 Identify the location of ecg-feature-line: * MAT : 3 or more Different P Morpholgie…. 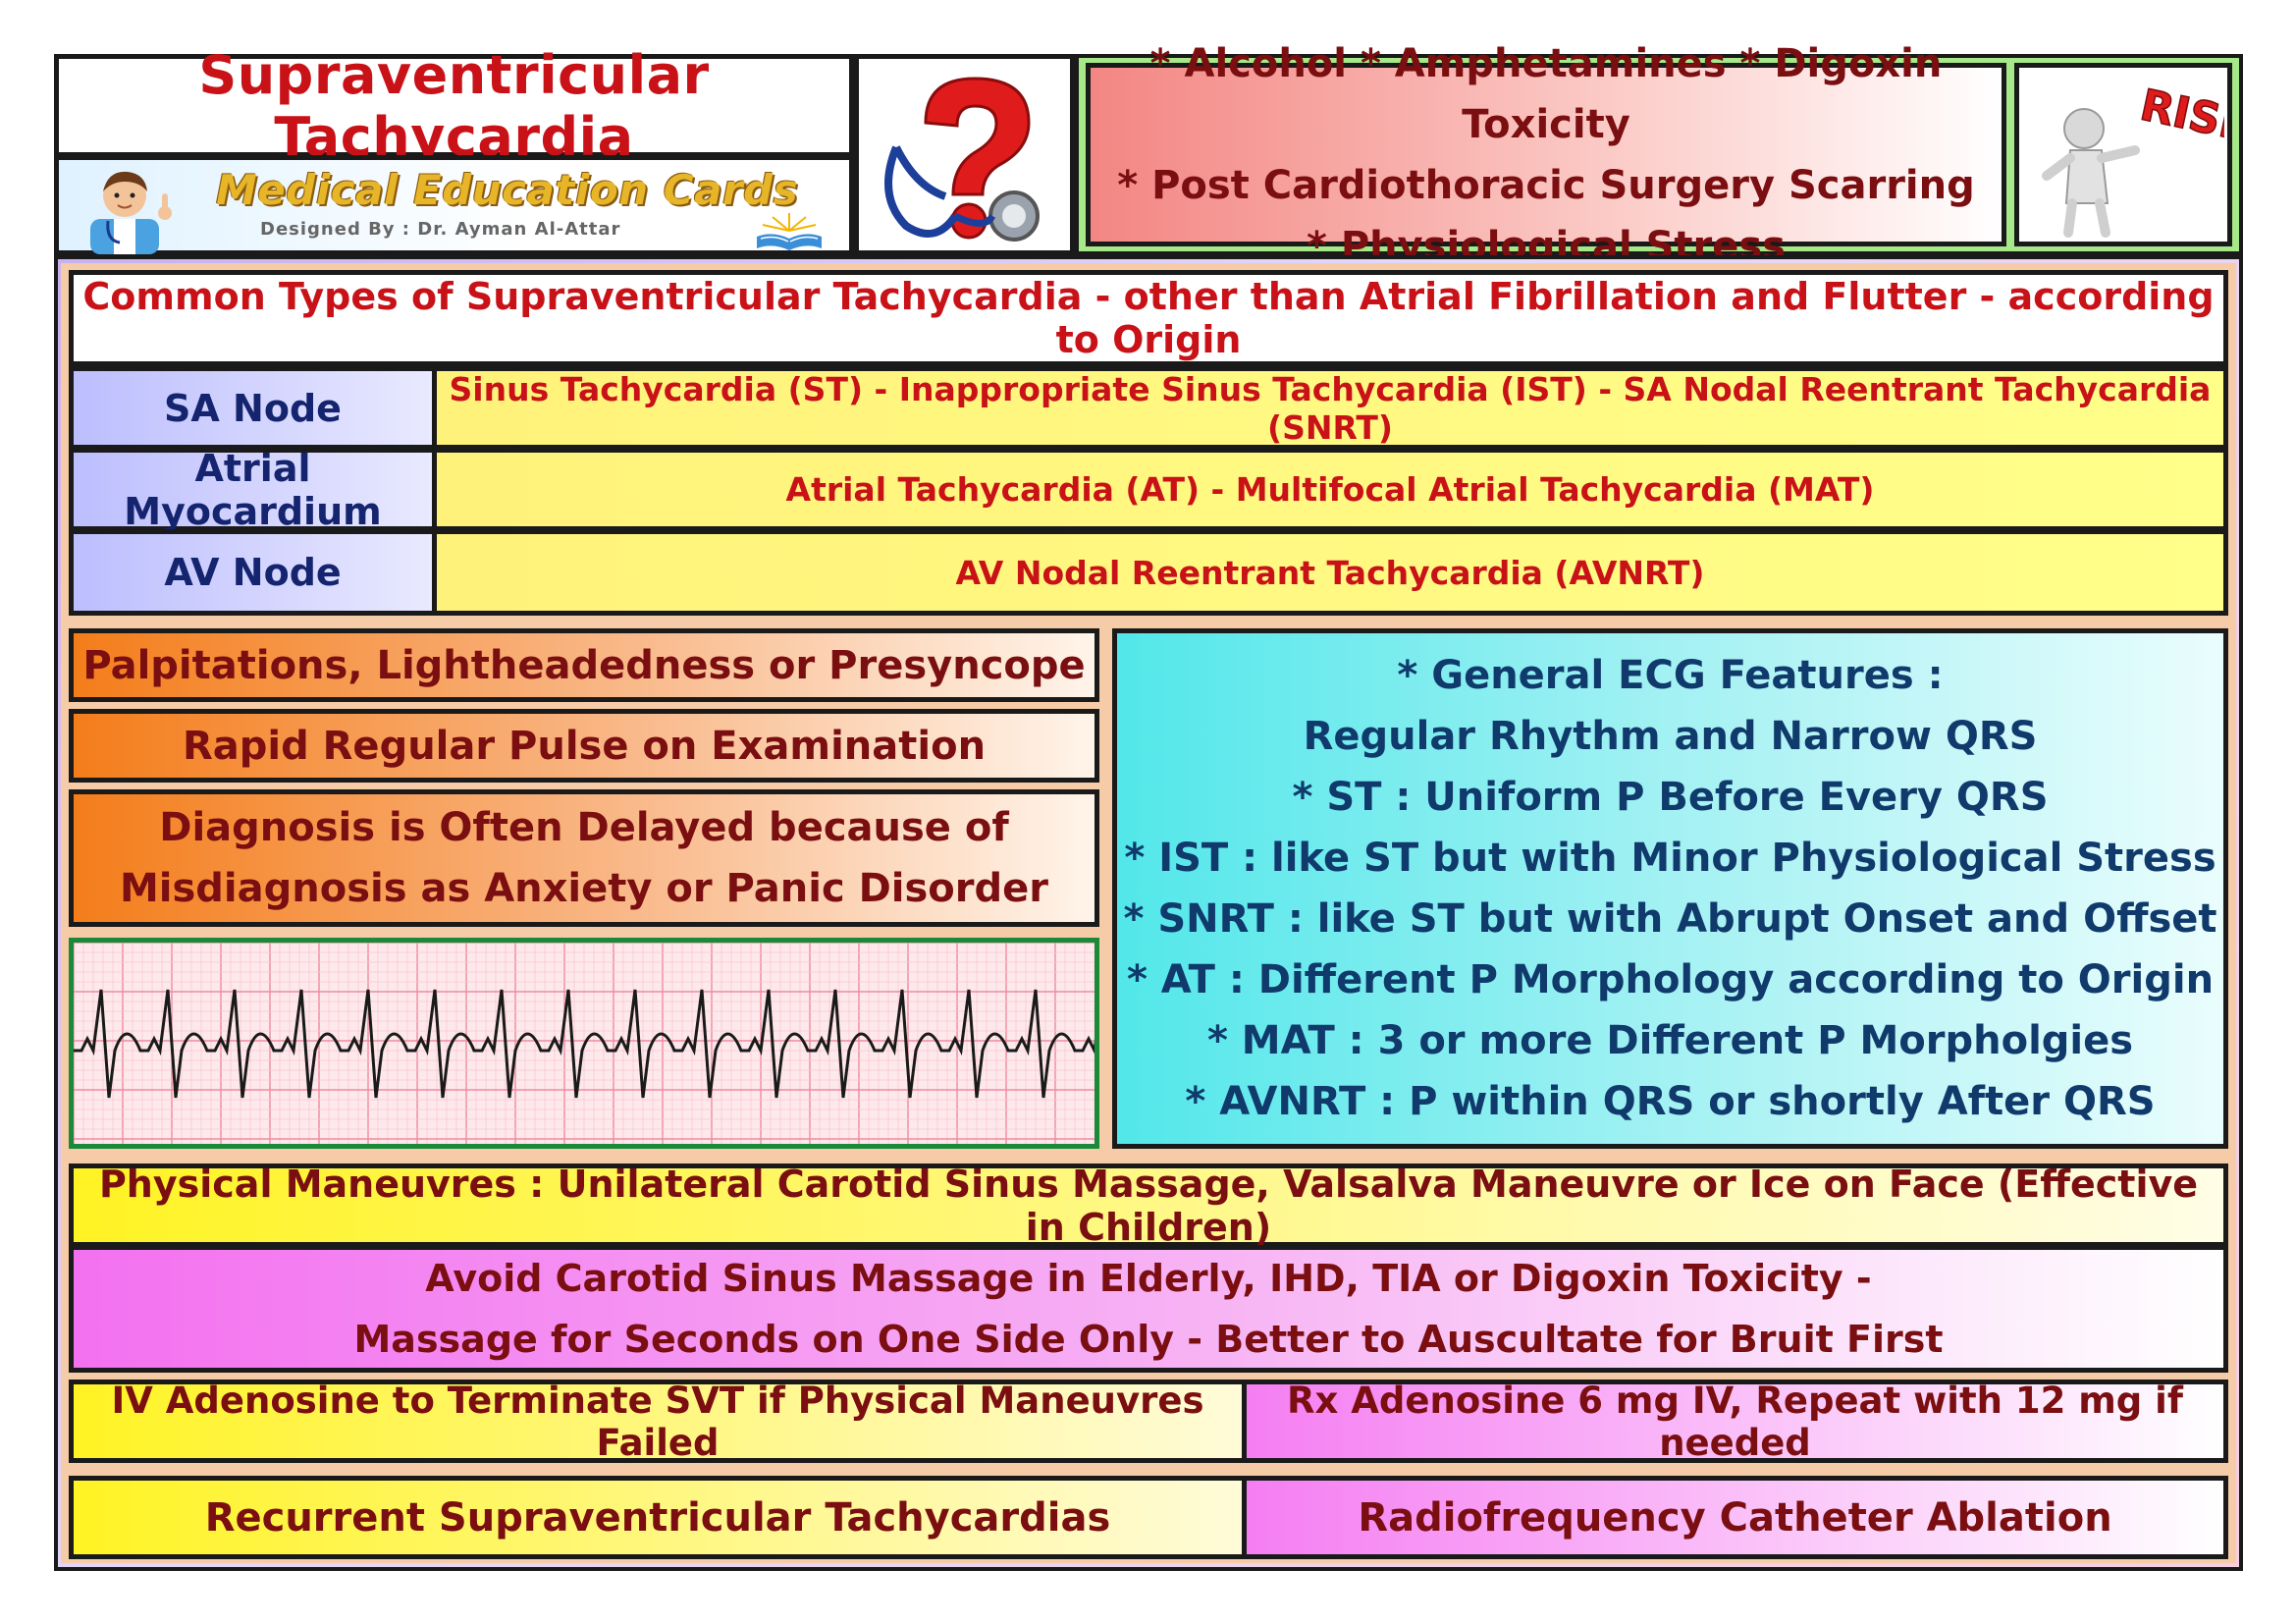
(1670, 1040).